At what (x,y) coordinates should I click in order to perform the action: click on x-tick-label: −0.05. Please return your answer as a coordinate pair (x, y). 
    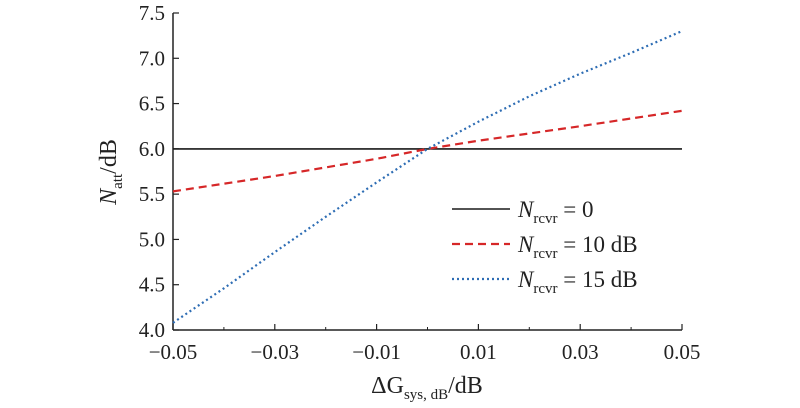
    Looking at the image, I should click on (173, 352).